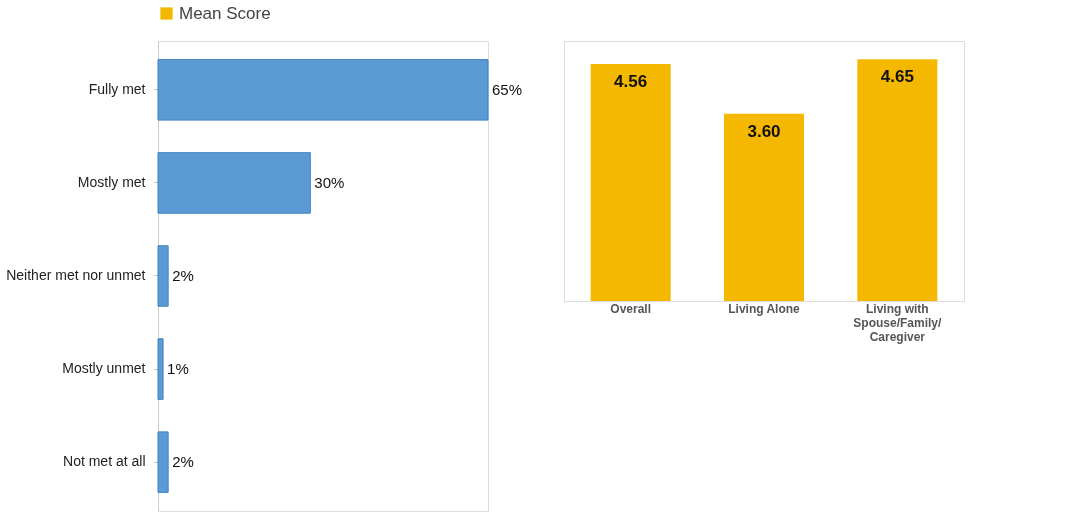  I want to click on data-label: 1%, so click(178, 369).